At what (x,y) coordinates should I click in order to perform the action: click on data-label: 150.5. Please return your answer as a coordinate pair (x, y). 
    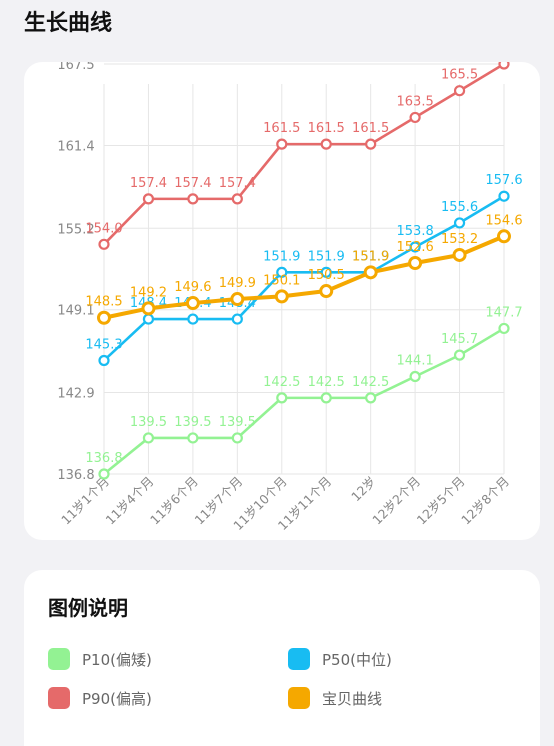
    Looking at the image, I should click on (326, 275).